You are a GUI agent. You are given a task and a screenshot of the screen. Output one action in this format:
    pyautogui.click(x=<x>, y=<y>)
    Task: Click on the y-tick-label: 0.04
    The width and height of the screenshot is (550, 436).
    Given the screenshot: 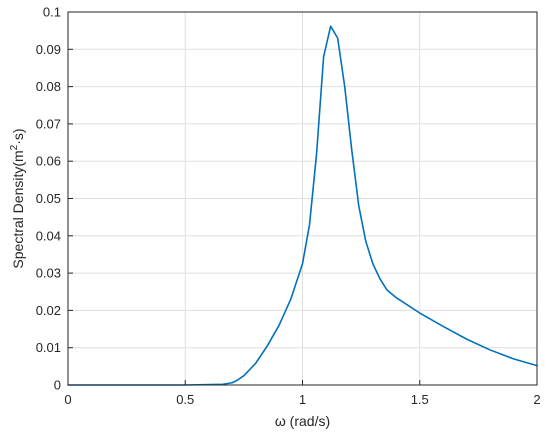 What is the action you would take?
    pyautogui.click(x=48, y=235)
    